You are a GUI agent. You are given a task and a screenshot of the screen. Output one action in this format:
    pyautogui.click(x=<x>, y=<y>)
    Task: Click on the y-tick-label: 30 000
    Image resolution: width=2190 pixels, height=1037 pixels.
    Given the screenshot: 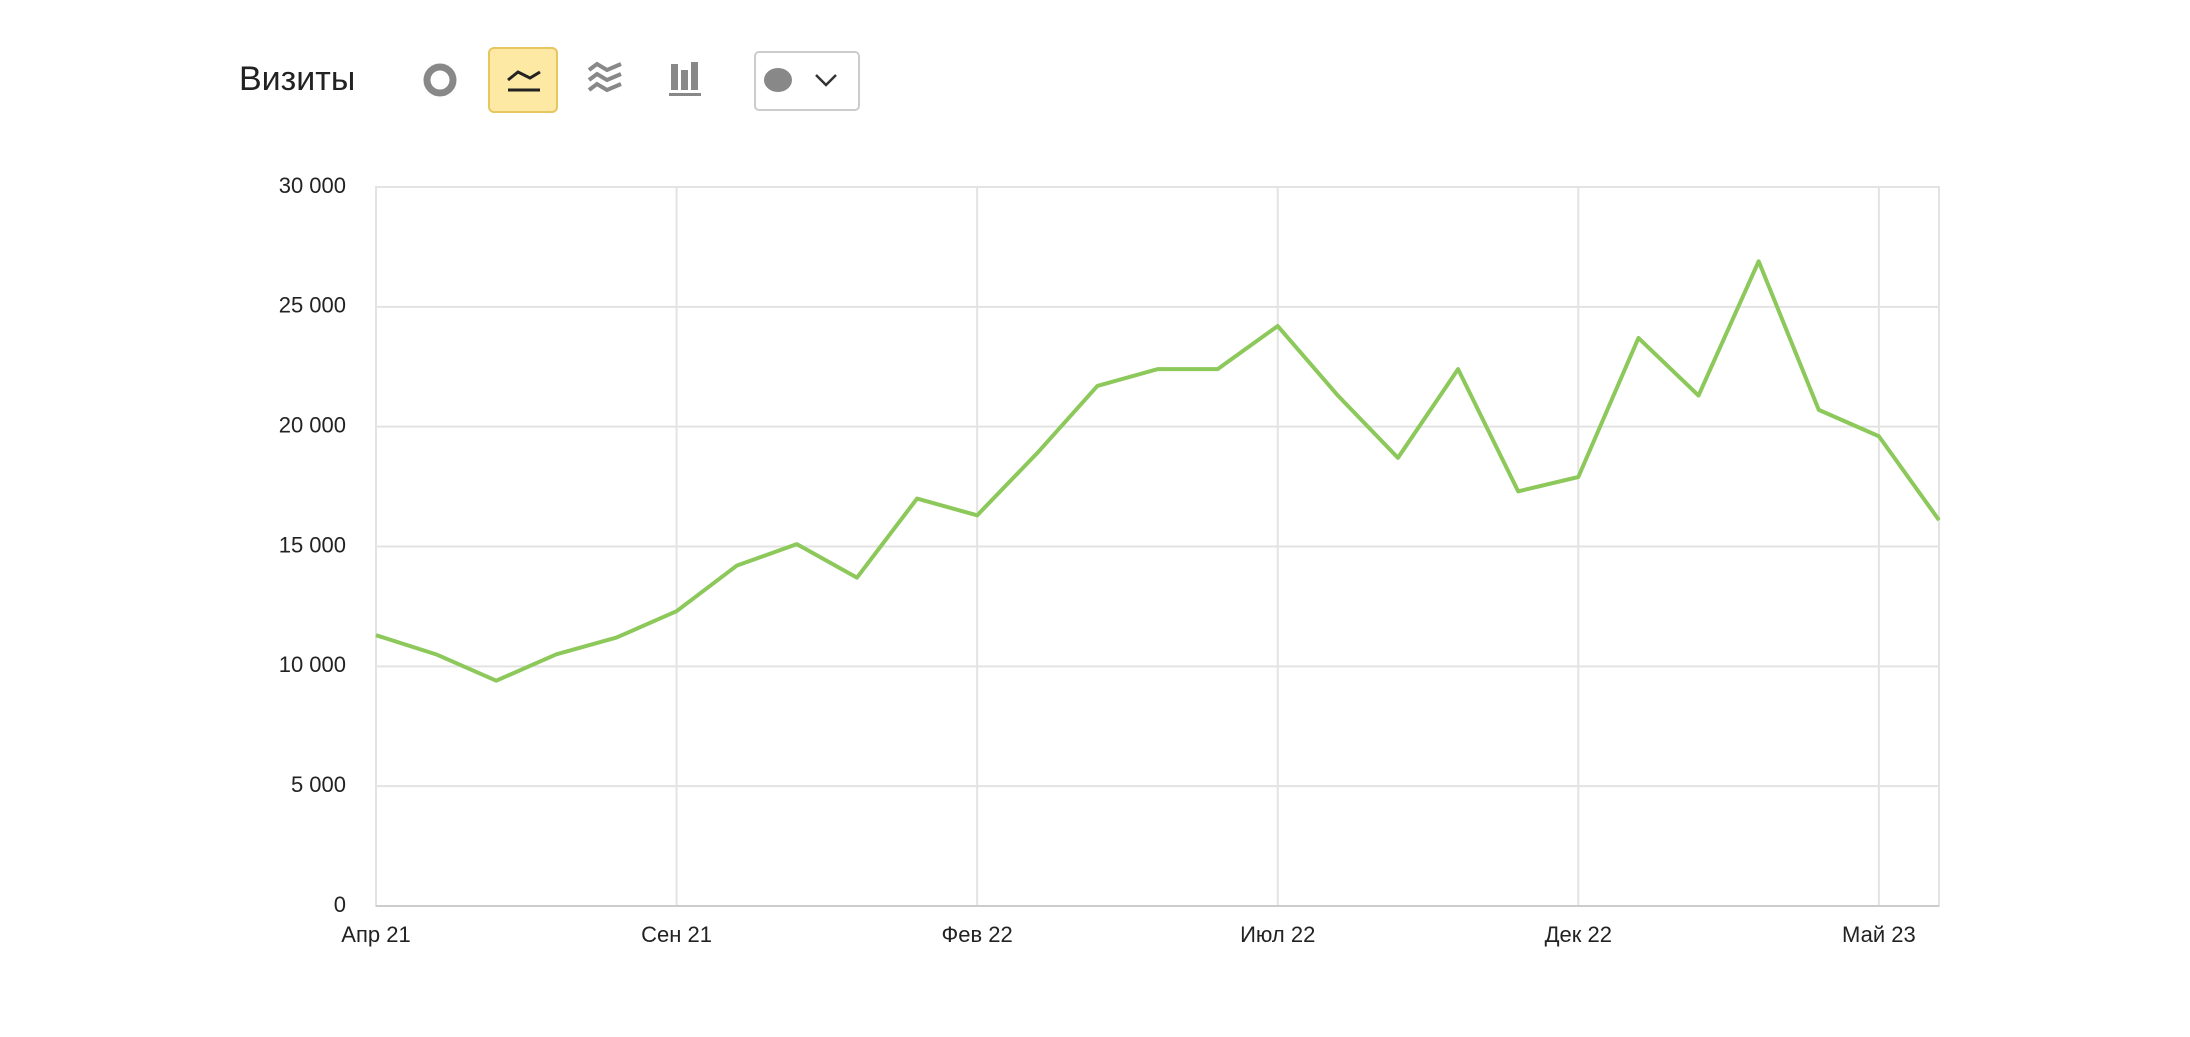 What is the action you would take?
    pyautogui.click(x=312, y=185)
    